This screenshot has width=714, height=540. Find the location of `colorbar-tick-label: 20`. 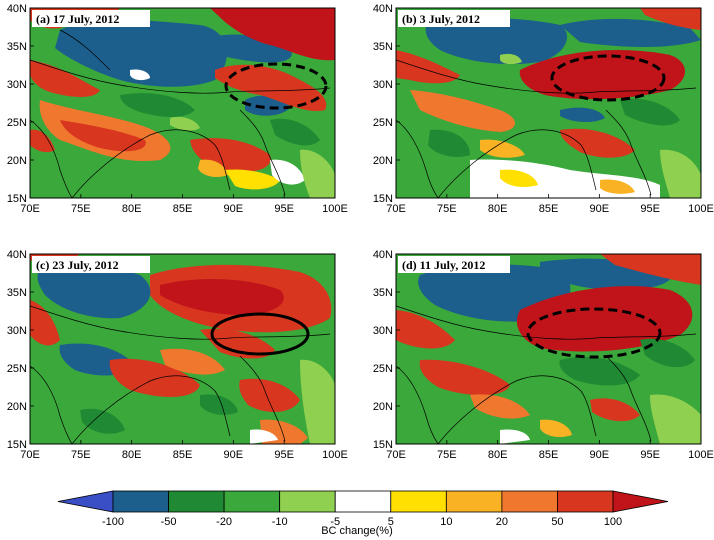

colorbar-tick-label: 20 is located at coordinates (502, 522).